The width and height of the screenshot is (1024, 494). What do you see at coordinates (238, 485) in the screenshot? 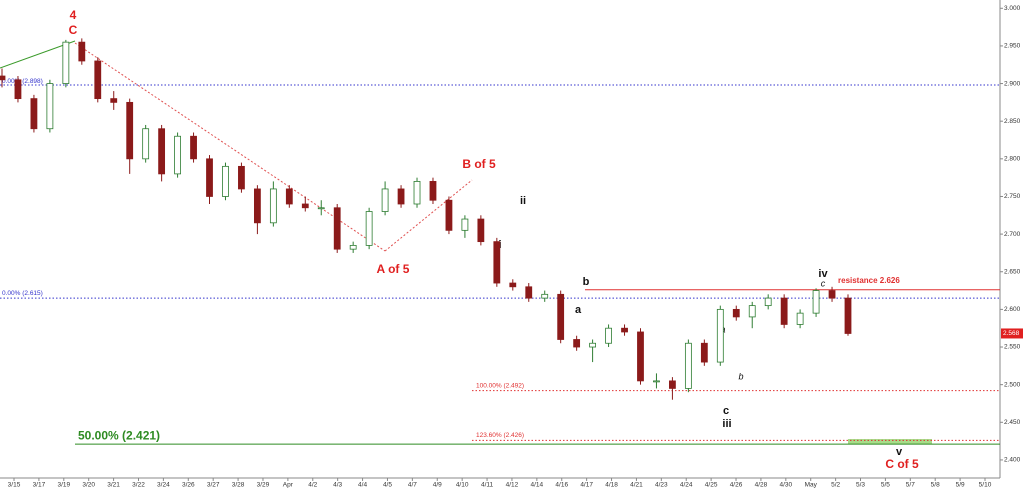
I see `x-tick-label: 3/28` at bounding box center [238, 485].